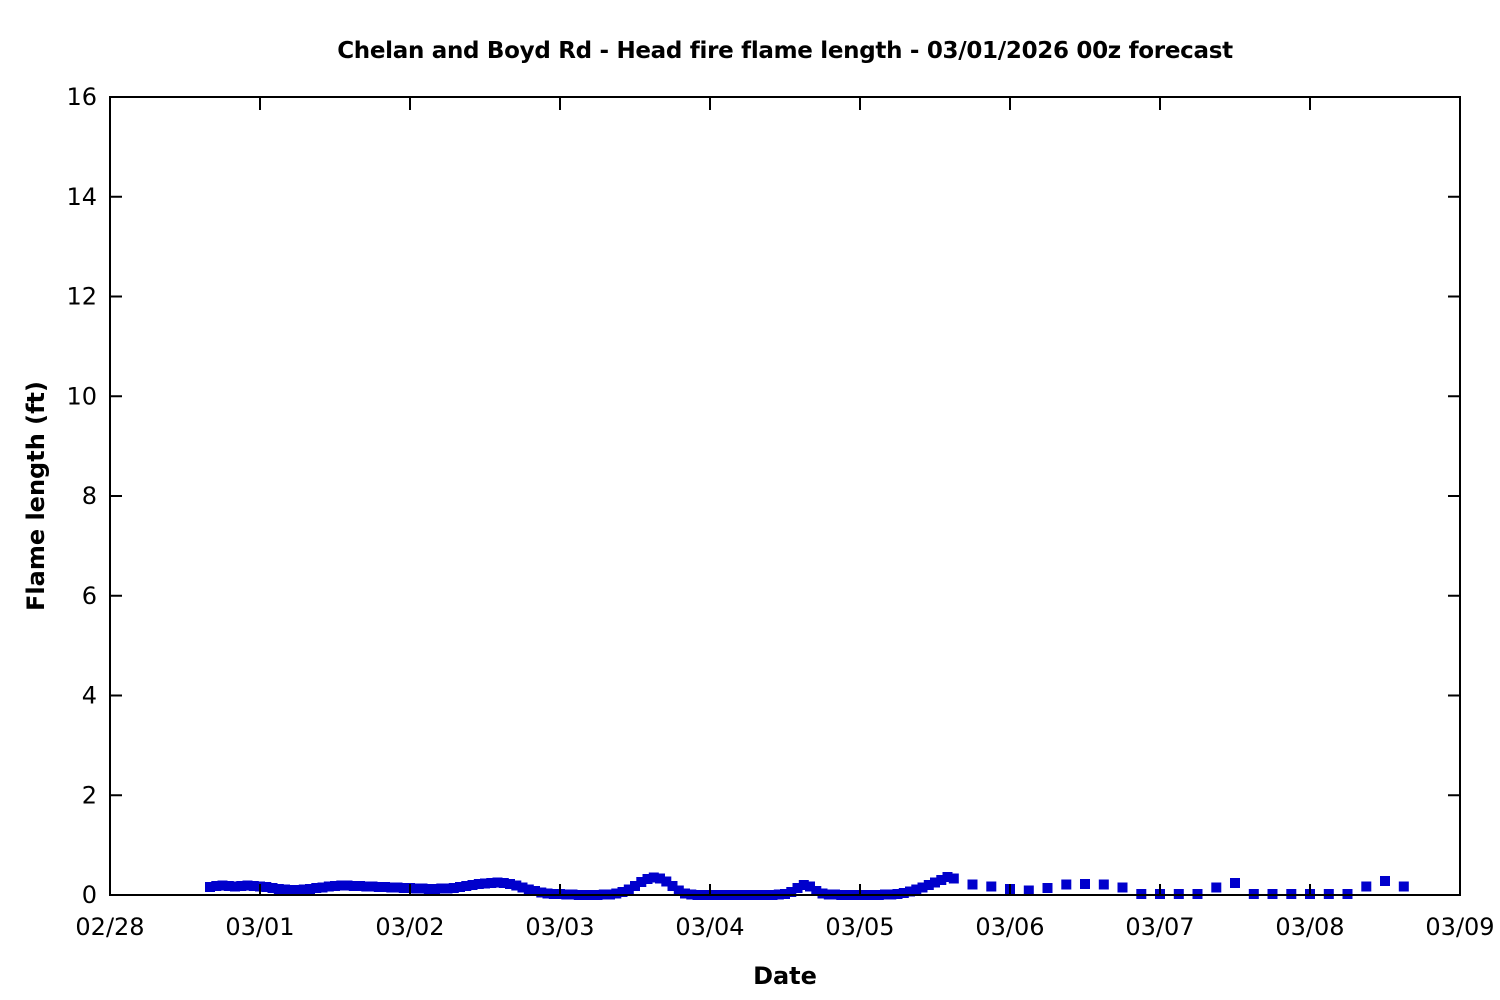  What do you see at coordinates (409, 927) in the screenshot?
I see `x-tick-label: 03/02` at bounding box center [409, 927].